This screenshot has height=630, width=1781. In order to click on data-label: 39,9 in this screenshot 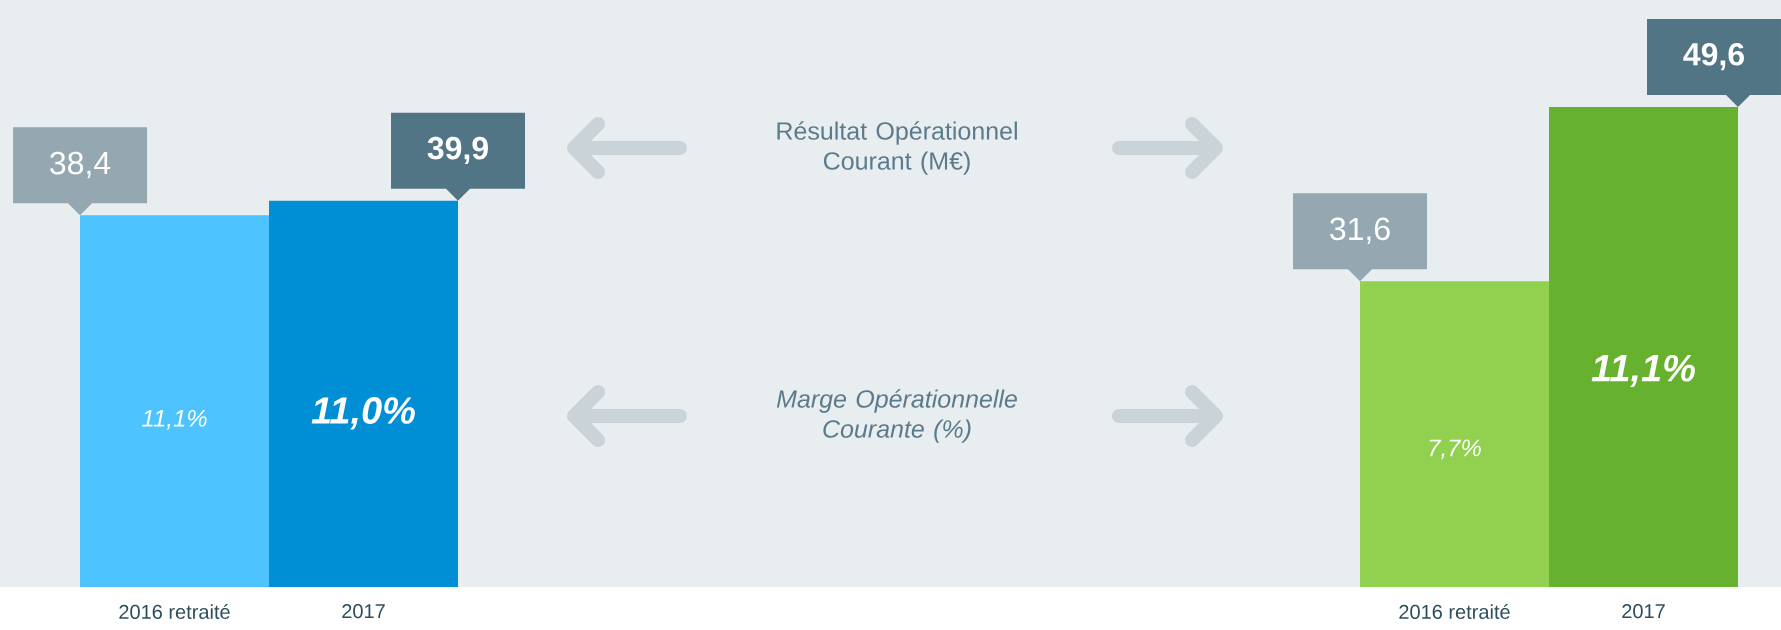, I will do `click(457, 150)`.